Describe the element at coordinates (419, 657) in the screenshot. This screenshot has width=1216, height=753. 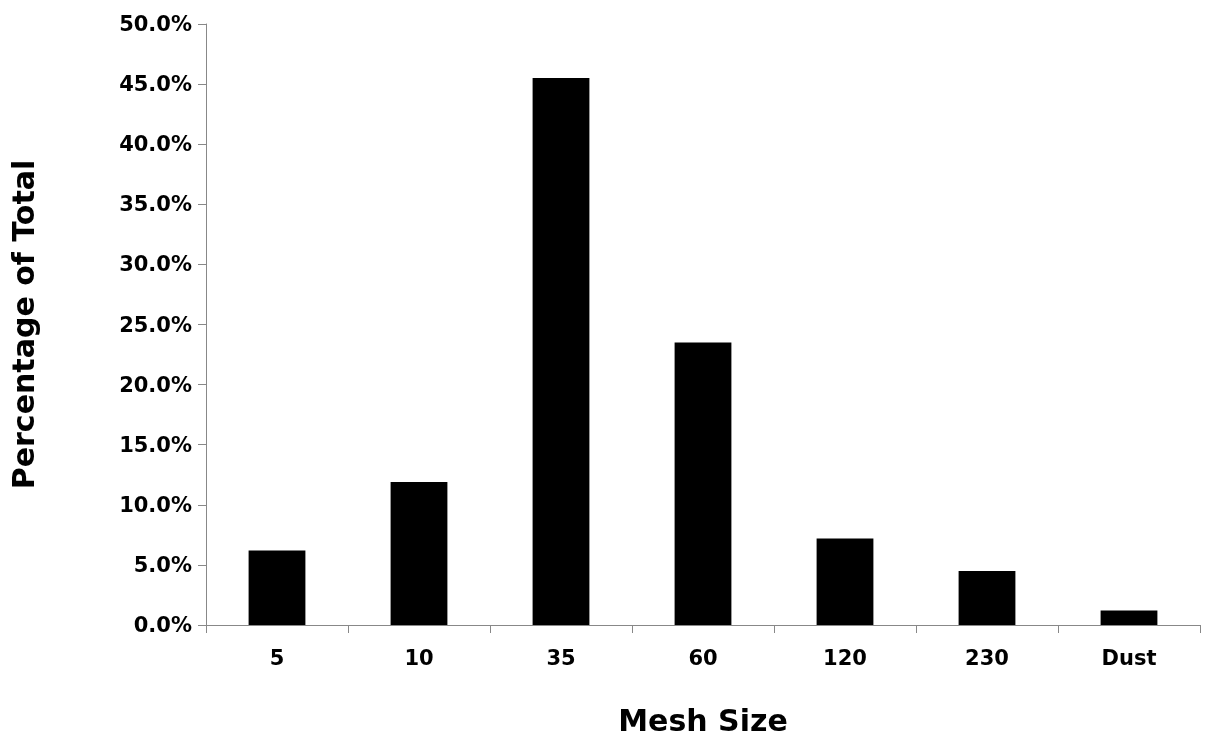
I see `x-tick-label: 10` at that location.